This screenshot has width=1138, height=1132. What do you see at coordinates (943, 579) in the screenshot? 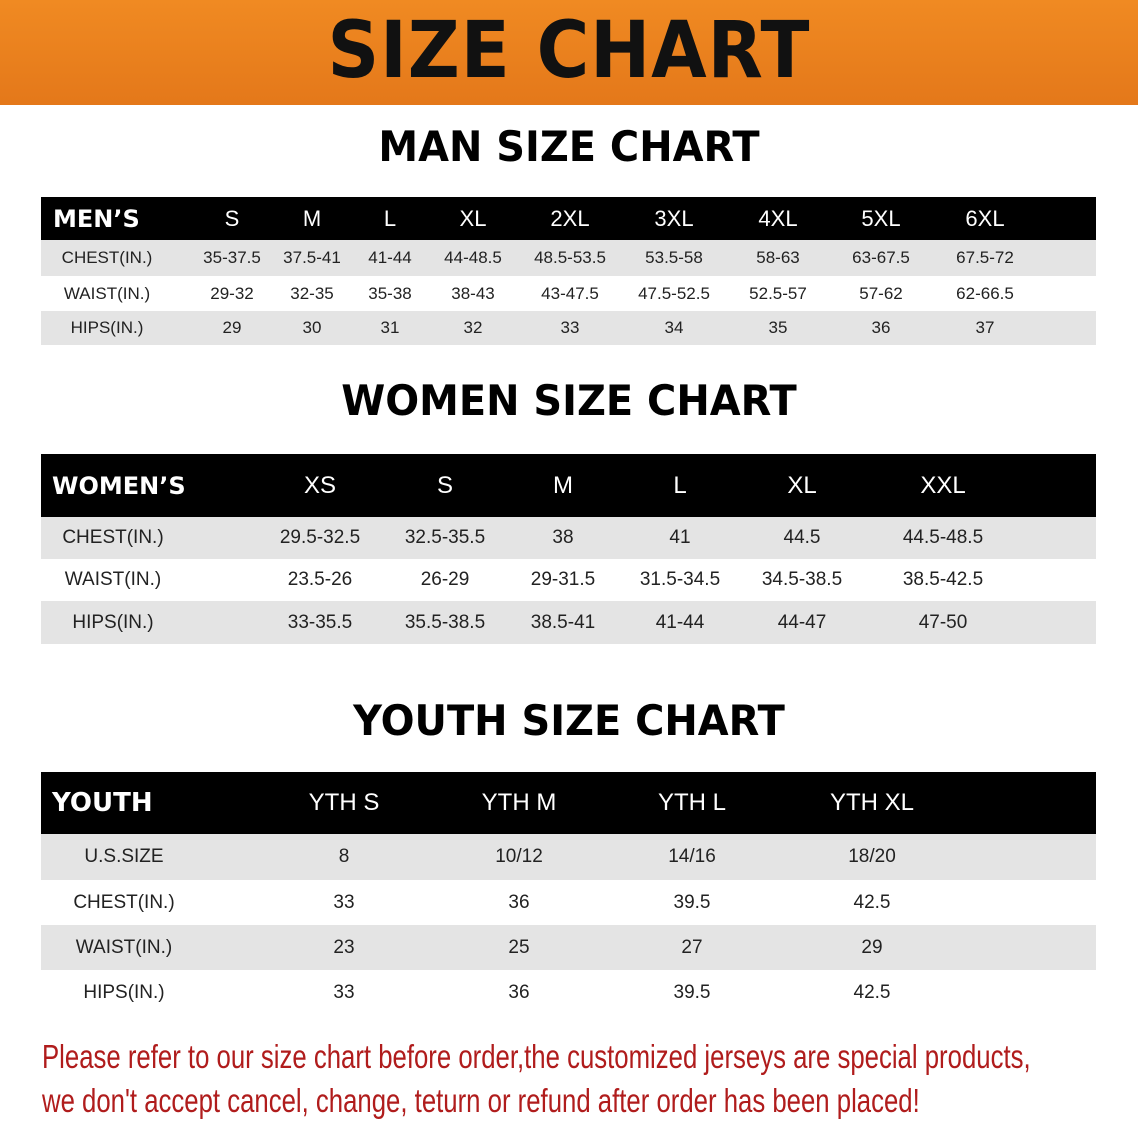
I see `table-cell: 38.5-42.5` at bounding box center [943, 579].